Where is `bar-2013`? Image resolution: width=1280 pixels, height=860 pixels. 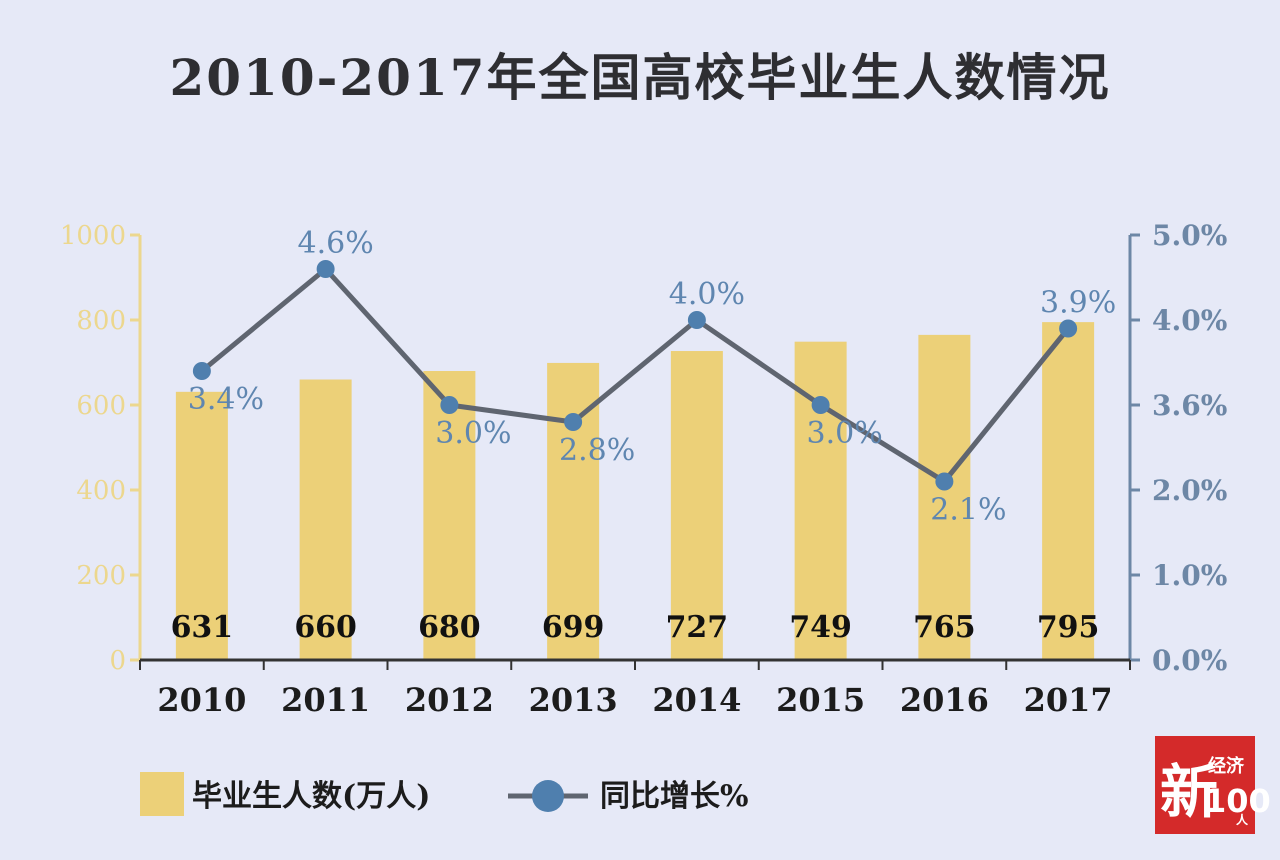
bar-2013 is located at coordinates (573, 511).